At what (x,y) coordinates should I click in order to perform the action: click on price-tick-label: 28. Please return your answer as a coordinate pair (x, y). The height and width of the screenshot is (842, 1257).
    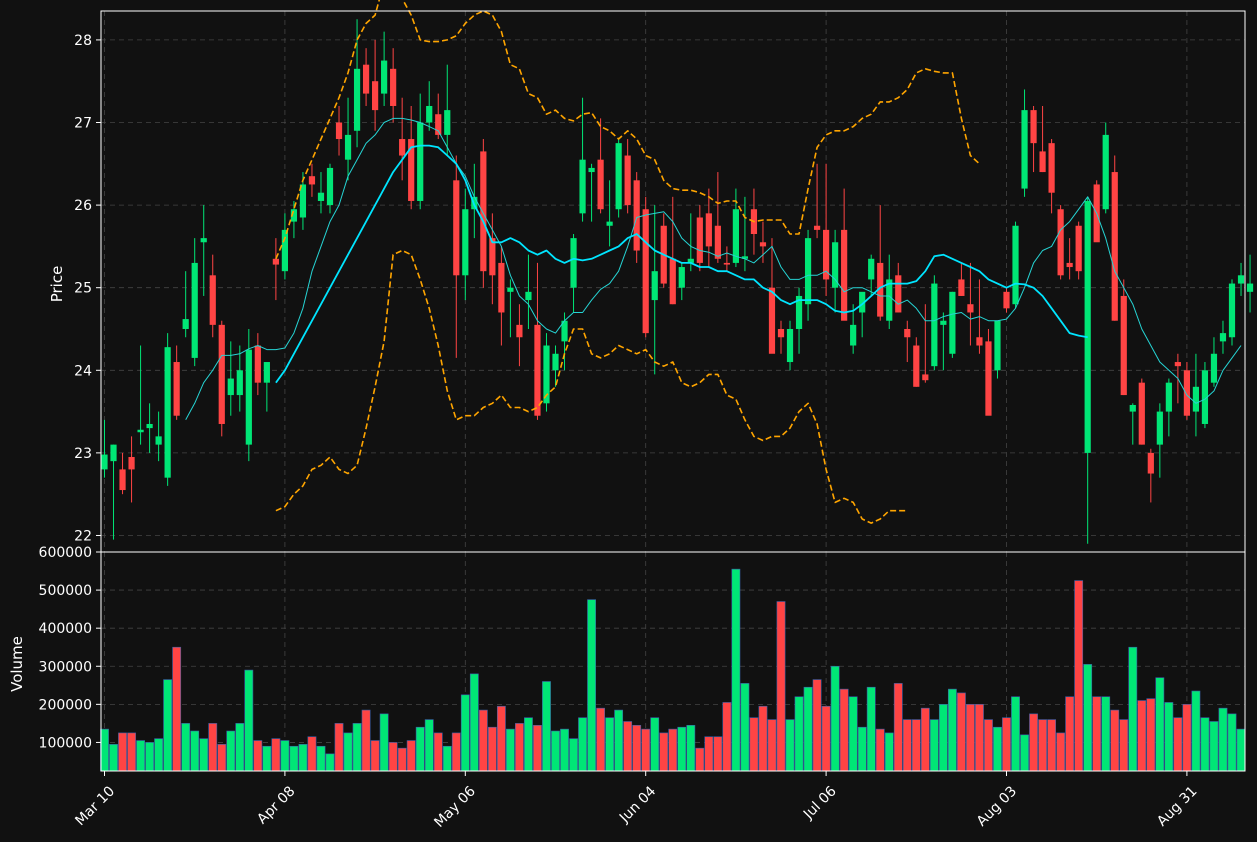
    Looking at the image, I should click on (83, 41).